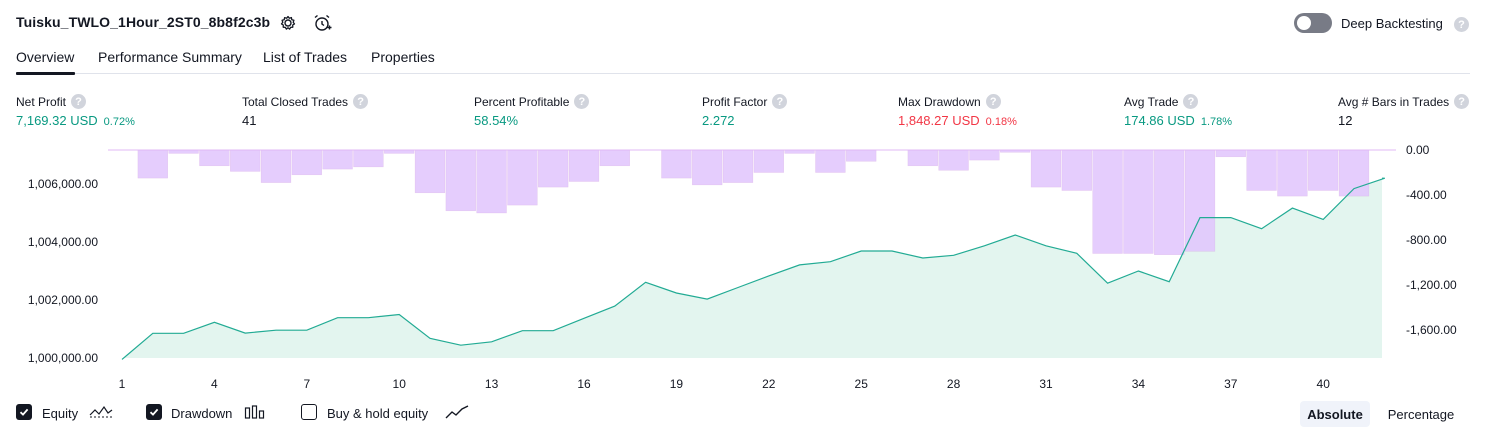 Image resolution: width=1486 pixels, height=438 pixels. Describe the element at coordinates (1313, 23) in the screenshot. I see `deep-backtesting-toggle` at that location.